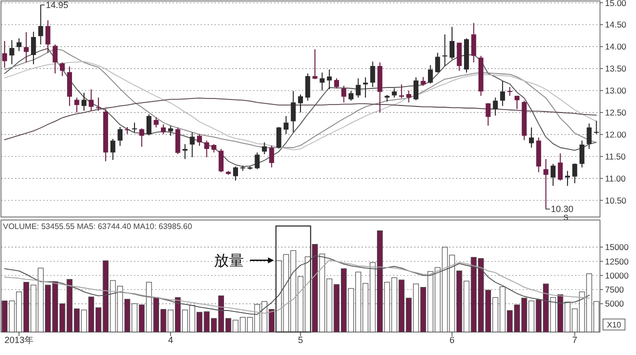  I want to click on x-tick-label: 2013年, so click(19, 340).